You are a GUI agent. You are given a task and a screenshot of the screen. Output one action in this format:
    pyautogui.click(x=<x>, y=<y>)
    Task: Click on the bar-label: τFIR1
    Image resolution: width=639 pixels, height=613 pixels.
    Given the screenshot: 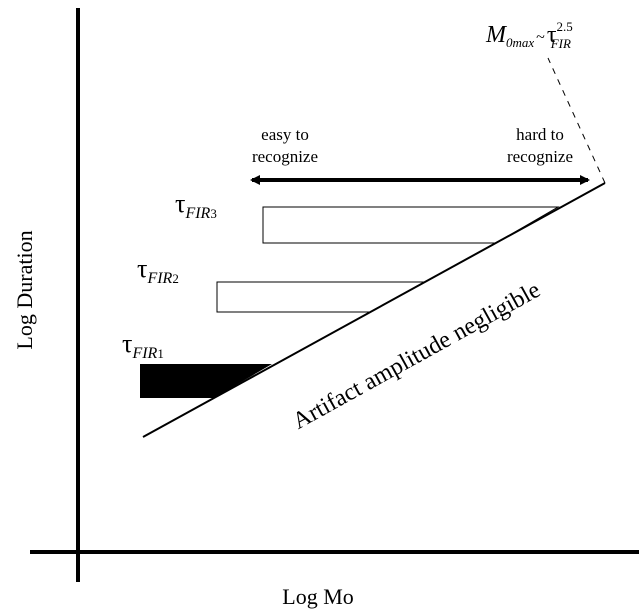 What is the action you would take?
    pyautogui.click(x=143, y=345)
    